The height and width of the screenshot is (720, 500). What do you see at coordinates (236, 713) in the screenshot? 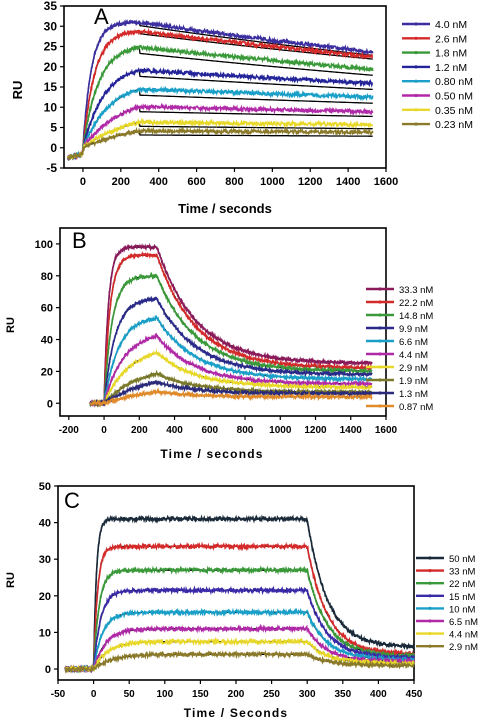
I see `panel-c-x-axis-label: Time / Seconds` at bounding box center [236, 713].